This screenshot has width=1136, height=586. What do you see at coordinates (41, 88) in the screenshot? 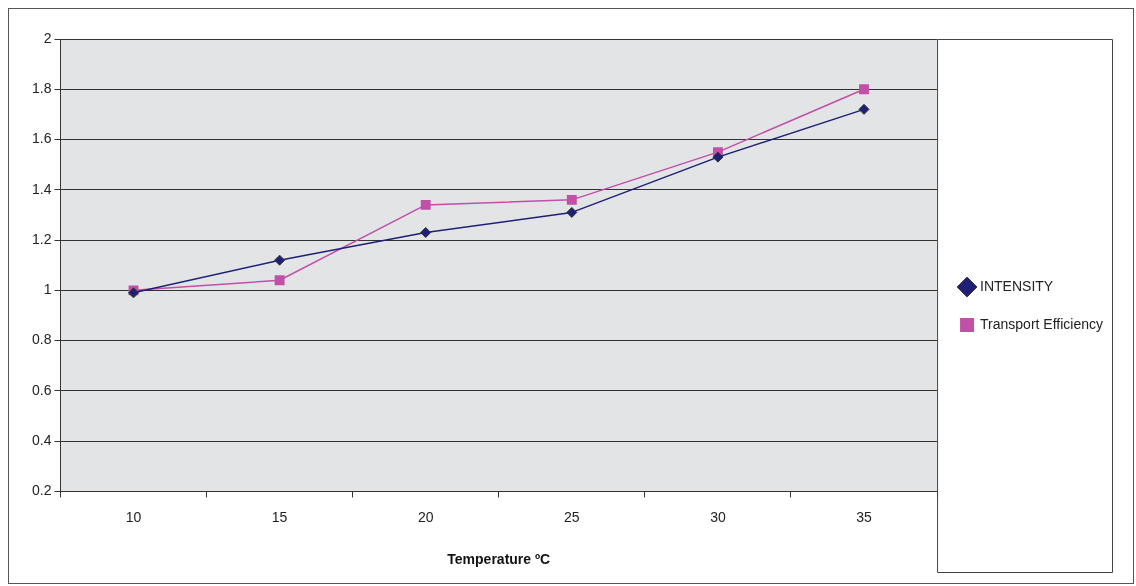
I see `y-tick-label: 1.8` at bounding box center [41, 88].